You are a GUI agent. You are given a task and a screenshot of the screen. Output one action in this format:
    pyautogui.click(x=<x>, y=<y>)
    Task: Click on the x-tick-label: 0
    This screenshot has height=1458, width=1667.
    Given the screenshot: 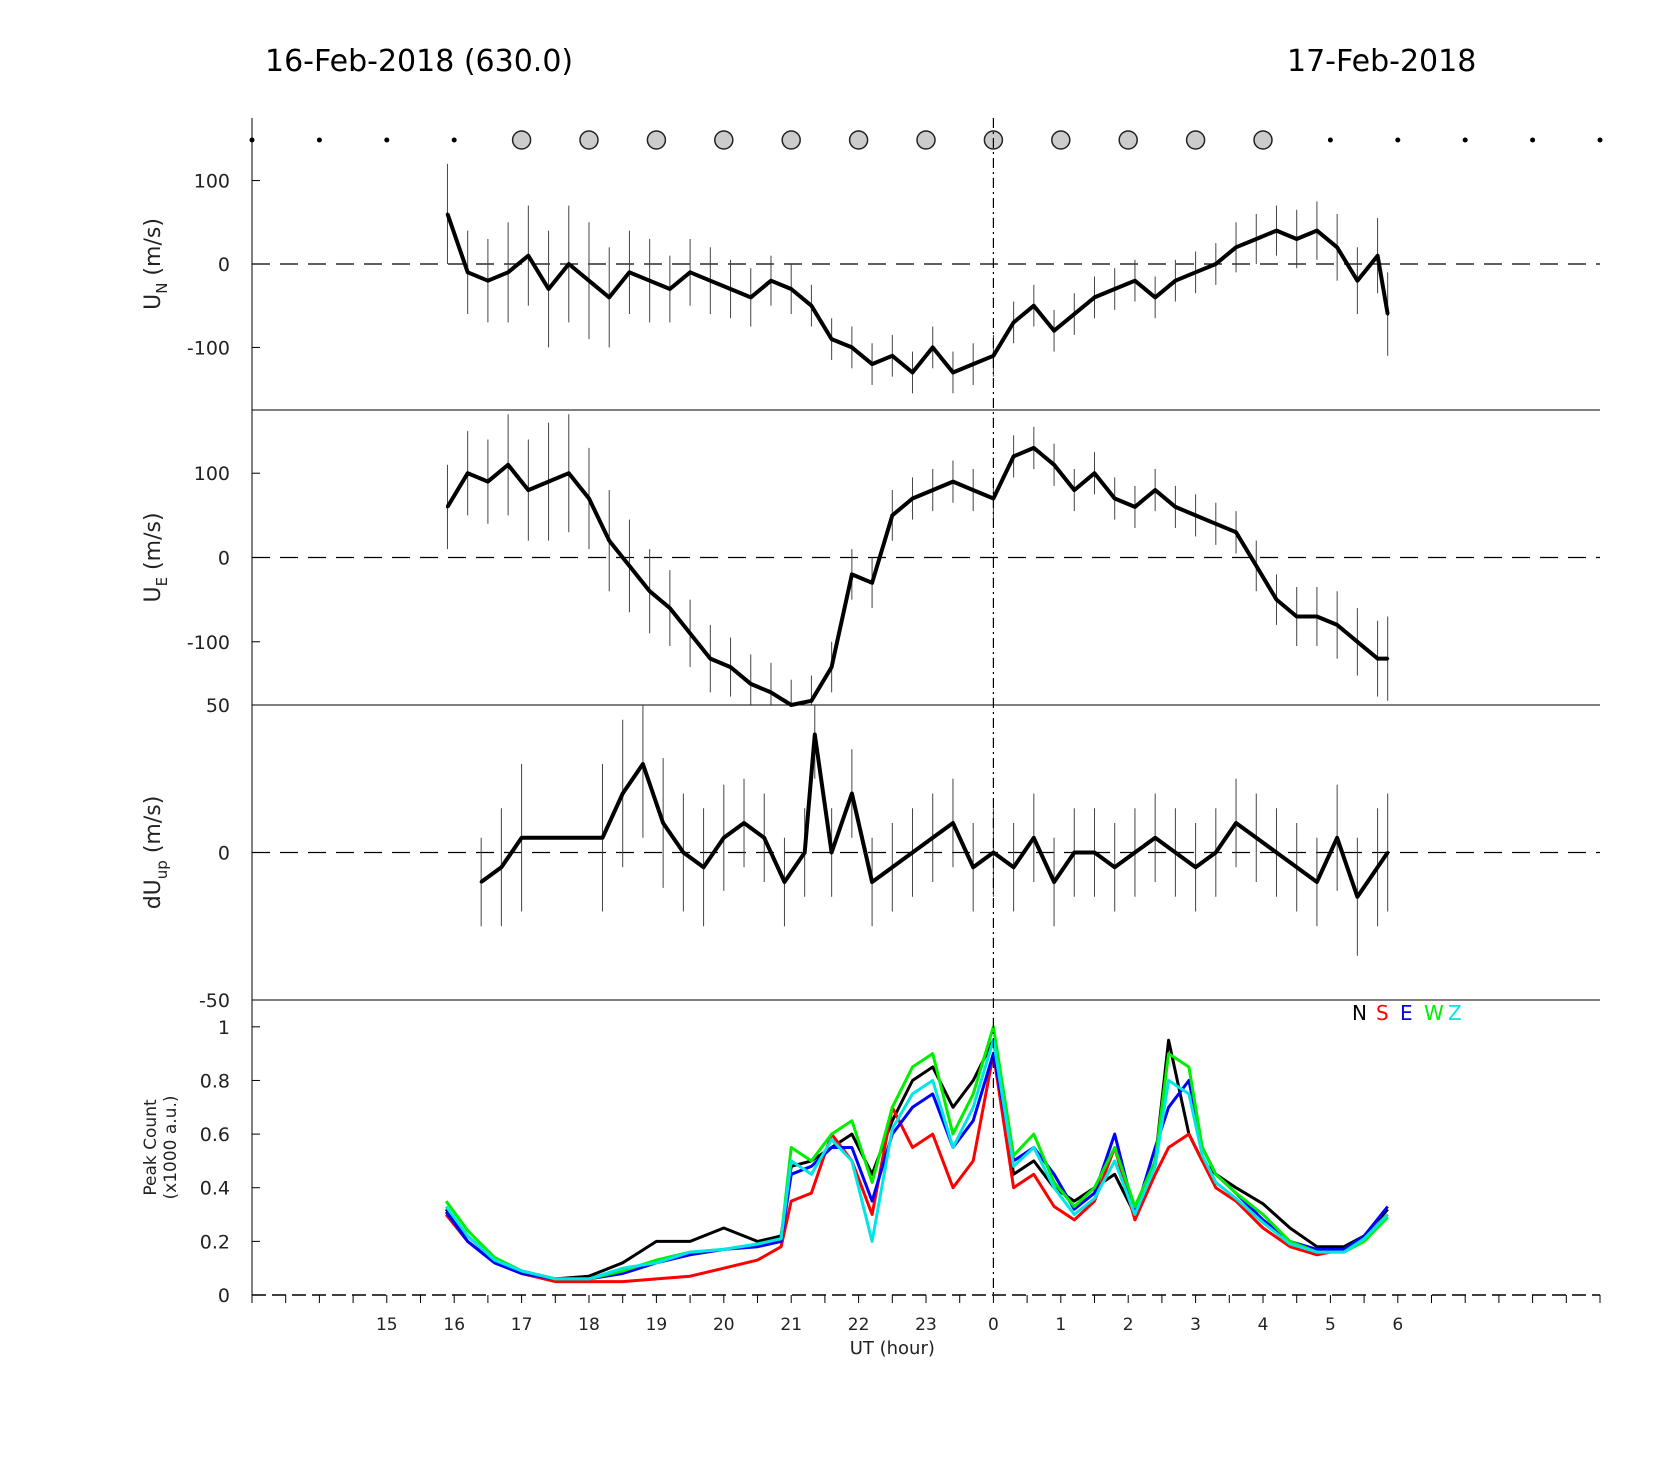 What is the action you would take?
    pyautogui.click(x=993, y=1325)
    